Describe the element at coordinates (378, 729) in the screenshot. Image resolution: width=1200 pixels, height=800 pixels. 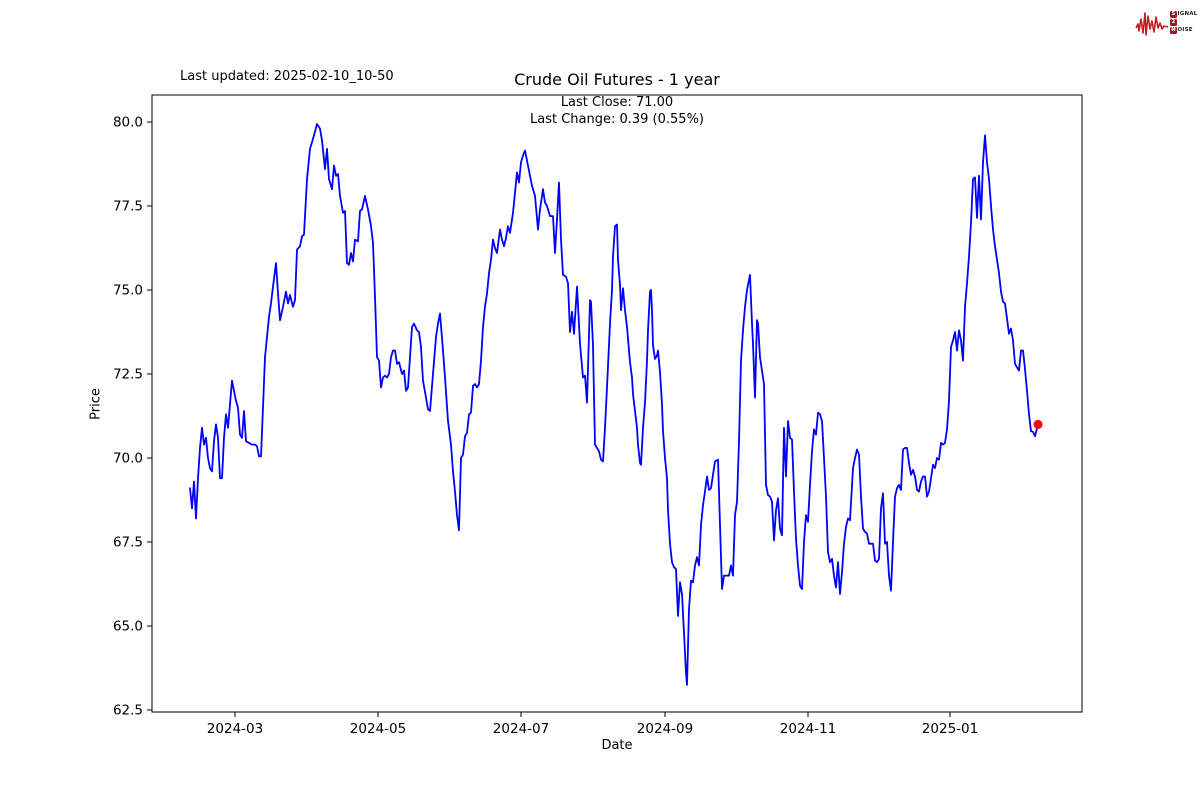
I see `x-tick-label: 2024-05` at that location.